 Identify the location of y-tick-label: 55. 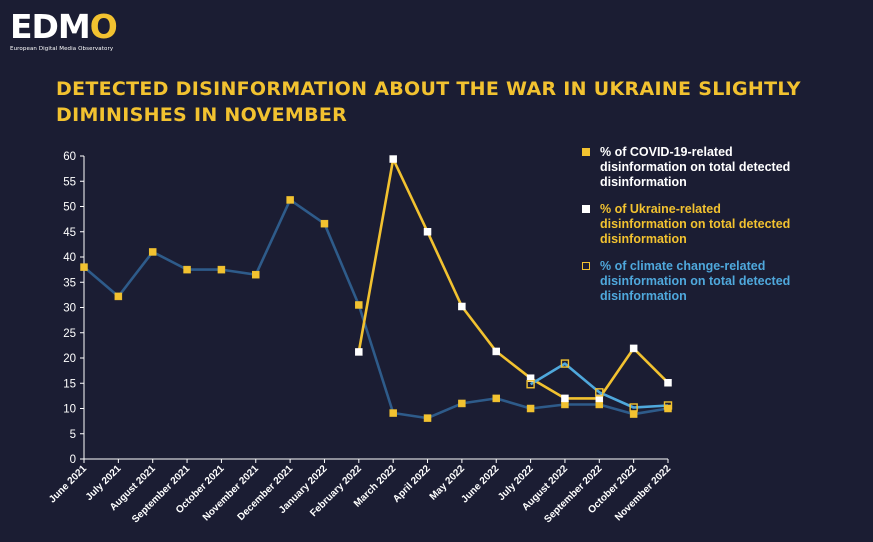
(69, 182).